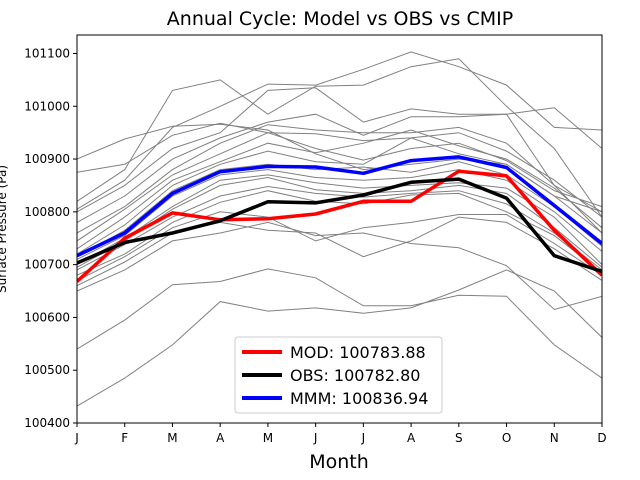  I want to click on x-tick-label: O, so click(506, 438).